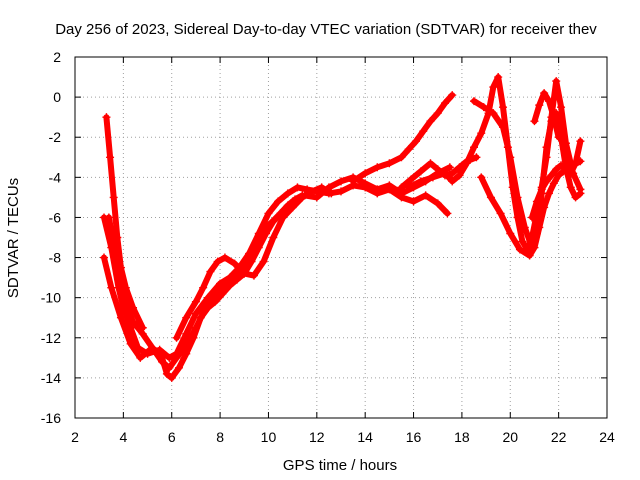  What do you see at coordinates (269, 437) in the screenshot?
I see `x-tick-label: 10` at bounding box center [269, 437].